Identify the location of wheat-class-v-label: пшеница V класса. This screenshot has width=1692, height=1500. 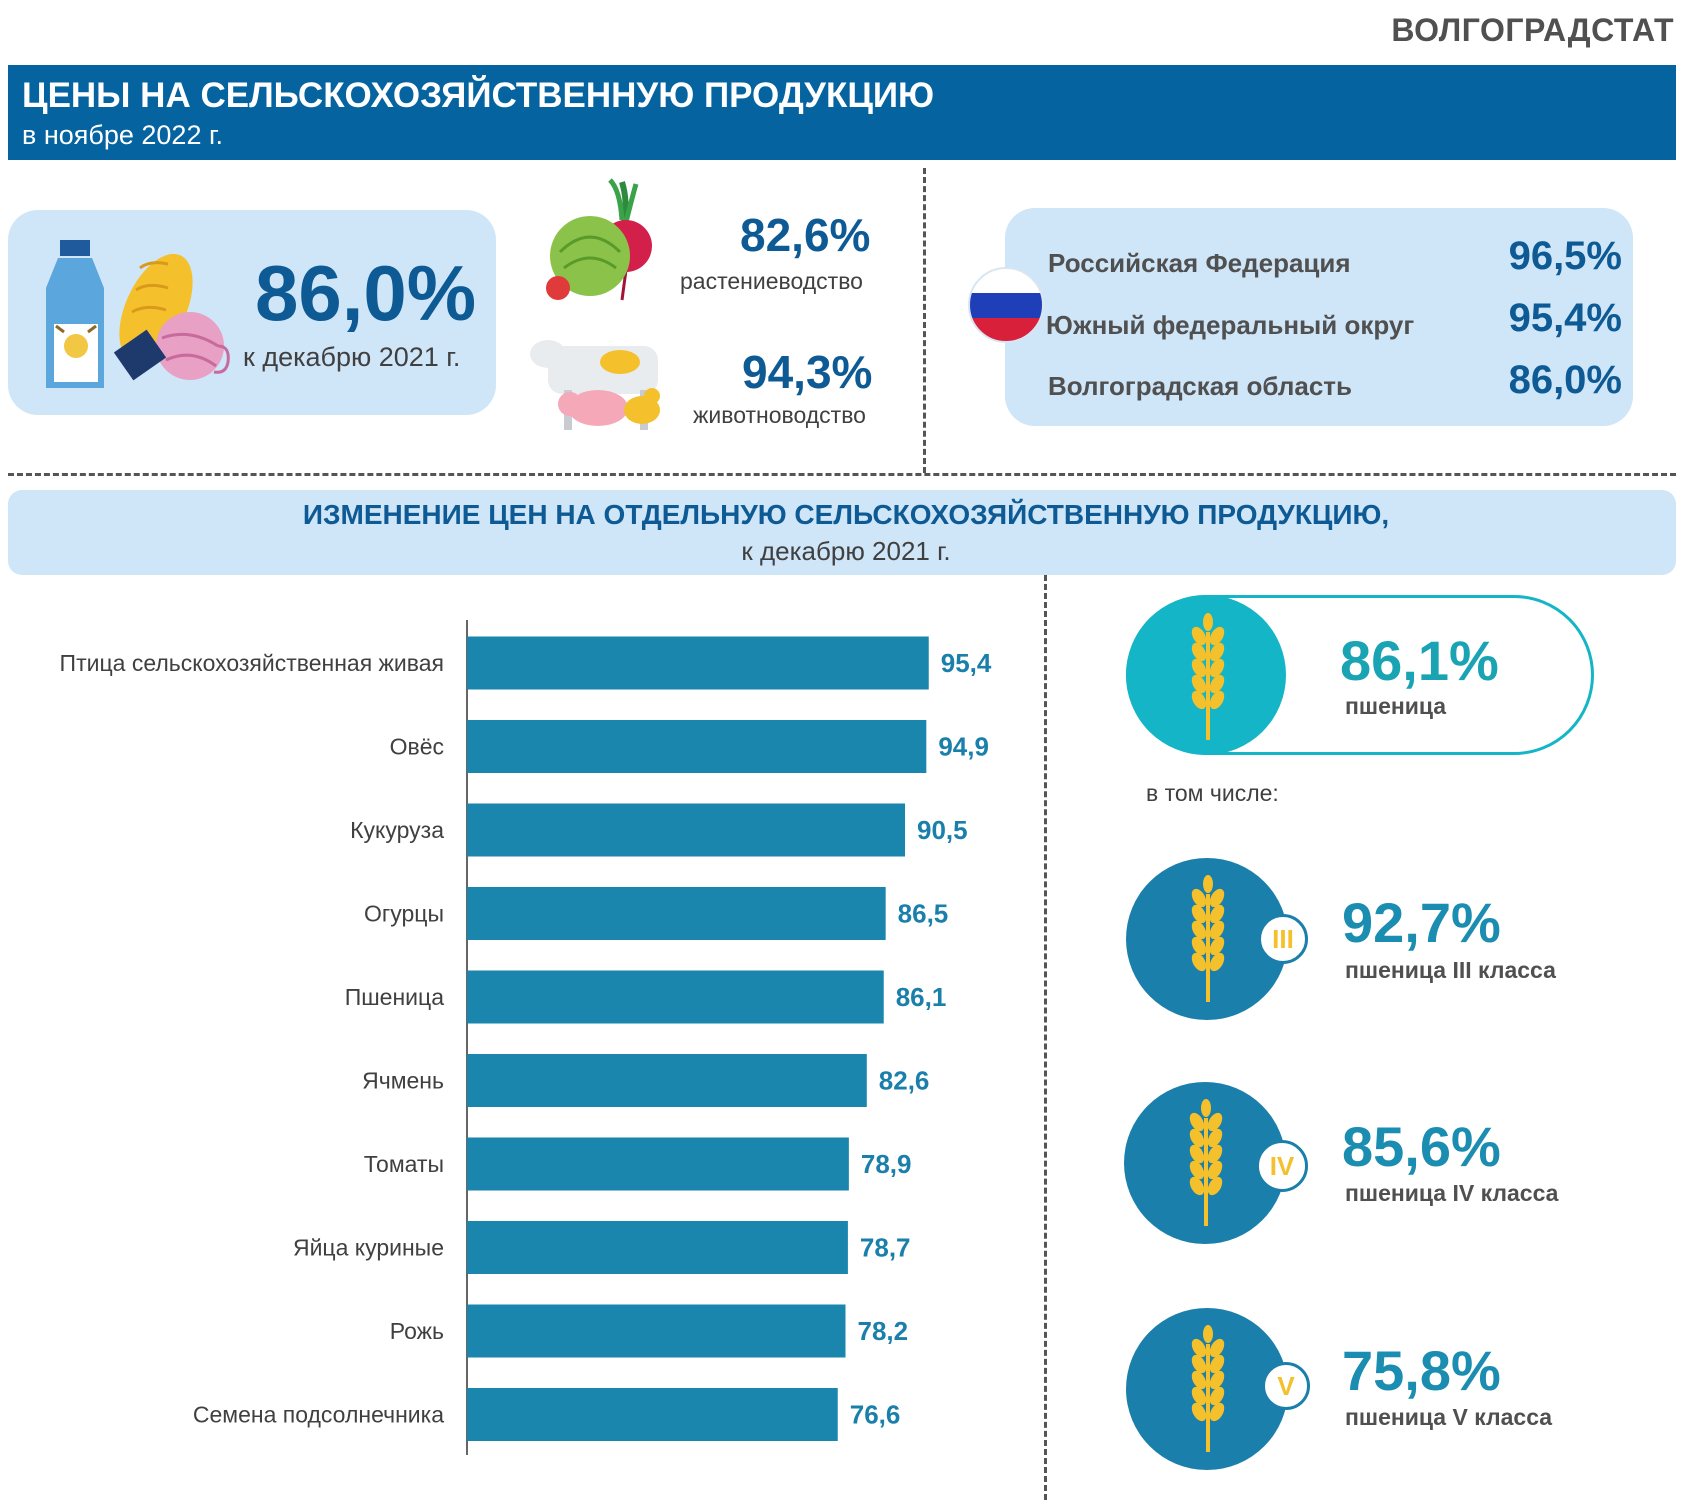
(1449, 1417).